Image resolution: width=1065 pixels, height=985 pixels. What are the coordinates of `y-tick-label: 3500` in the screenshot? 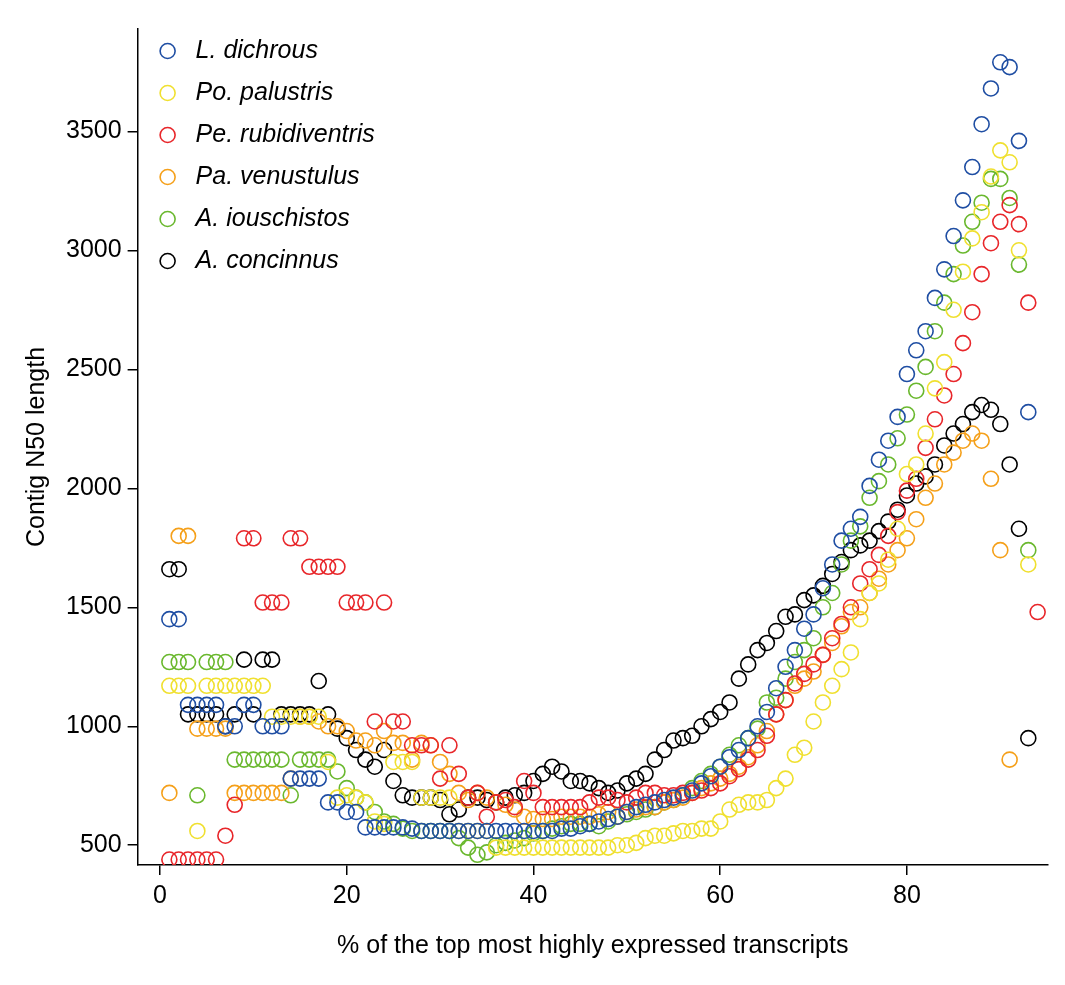 It's located at (93, 129).